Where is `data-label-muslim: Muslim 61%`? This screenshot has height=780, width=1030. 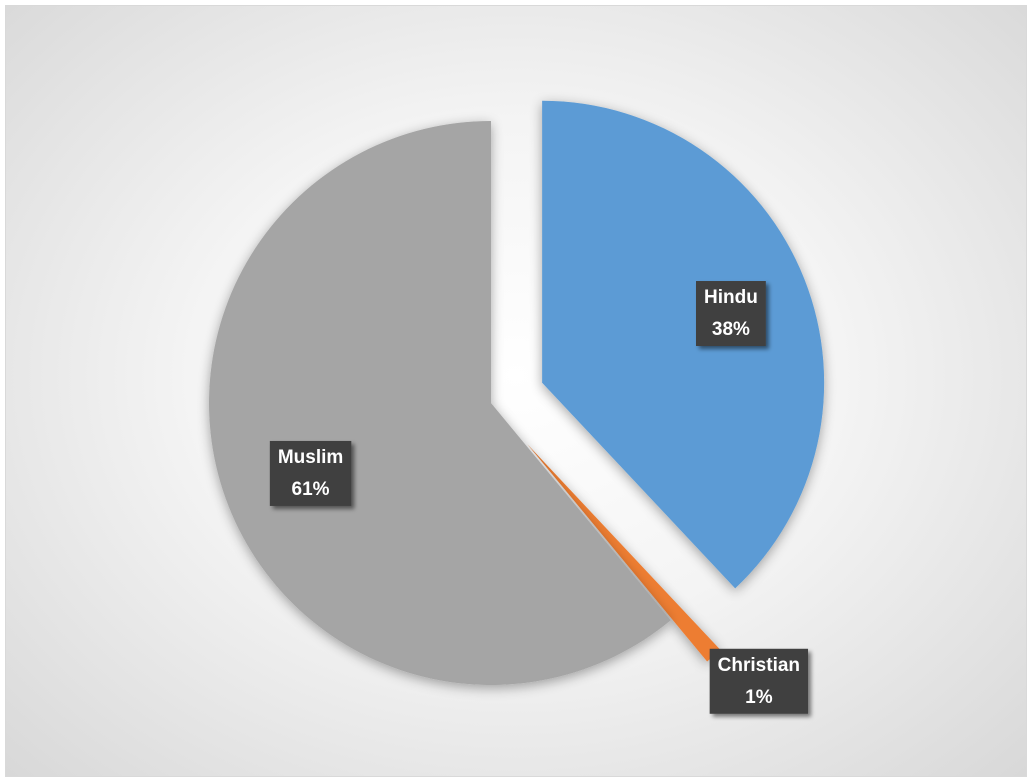
data-label-muslim: Muslim 61% is located at coordinates (310, 473).